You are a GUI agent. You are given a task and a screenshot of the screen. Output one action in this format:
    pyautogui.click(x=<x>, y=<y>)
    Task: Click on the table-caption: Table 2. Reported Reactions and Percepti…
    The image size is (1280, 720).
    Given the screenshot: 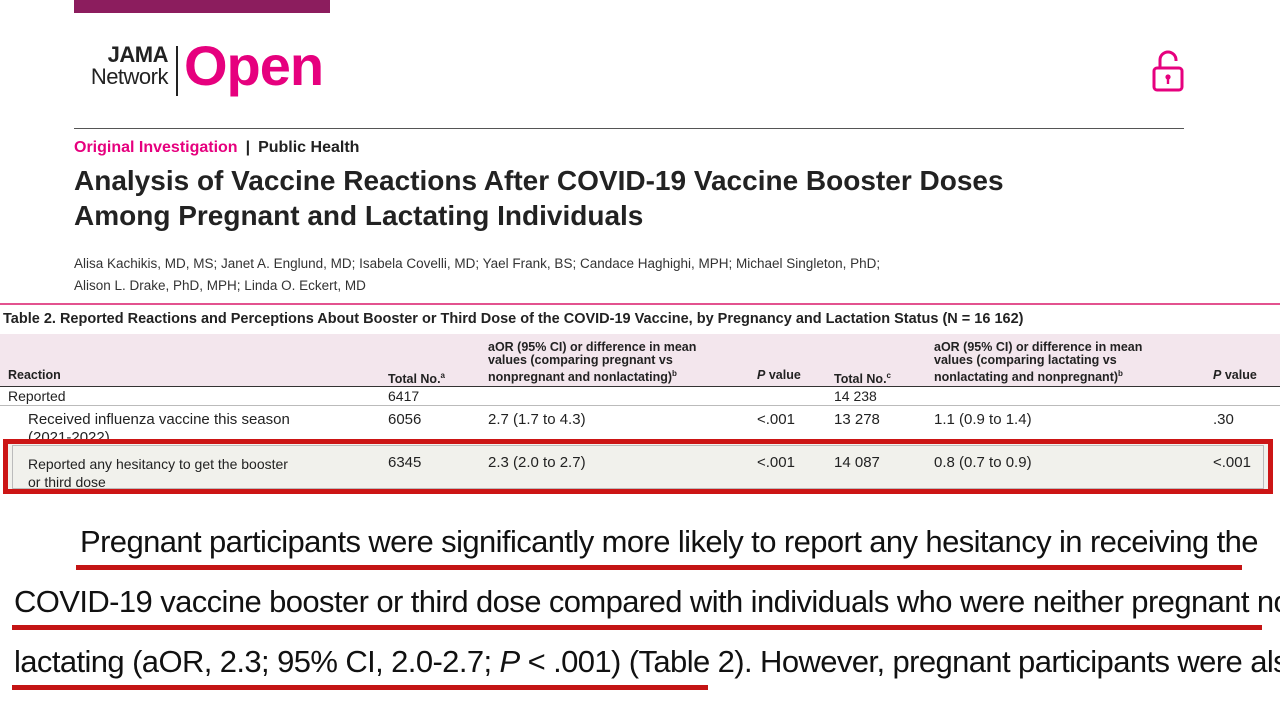 What is the action you would take?
    pyautogui.click(x=513, y=319)
    